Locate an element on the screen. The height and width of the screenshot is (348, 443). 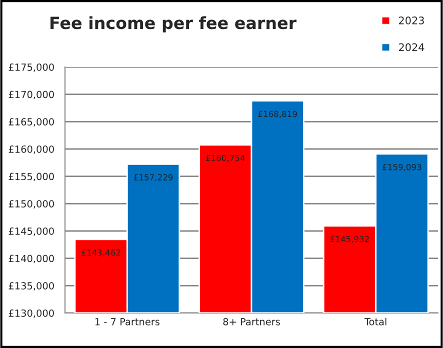
y-tick-label: £135,000 is located at coordinates (31, 286).